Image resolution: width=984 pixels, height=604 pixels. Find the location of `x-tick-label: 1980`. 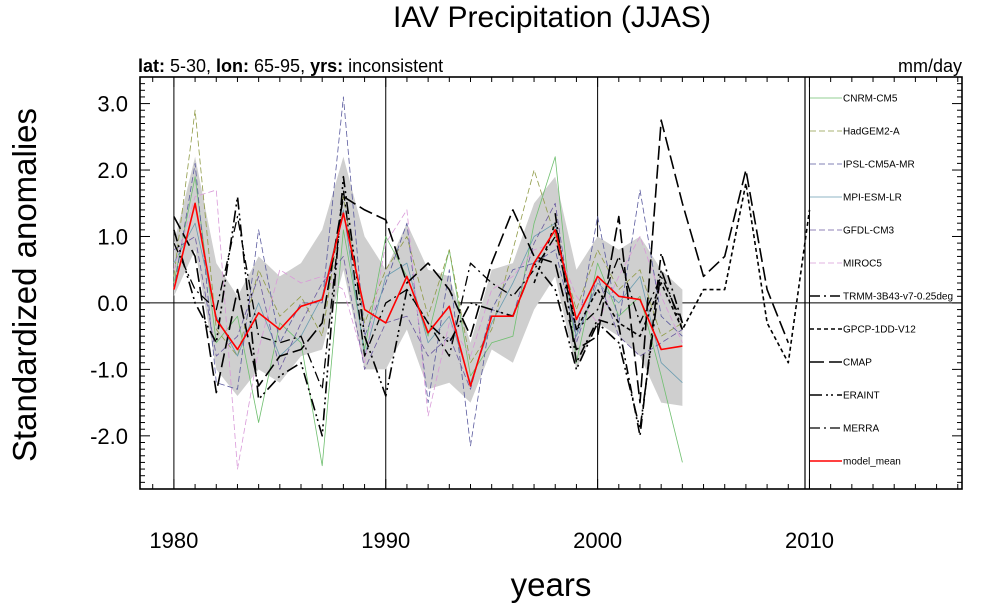

x-tick-label: 1980 is located at coordinates (173, 540).